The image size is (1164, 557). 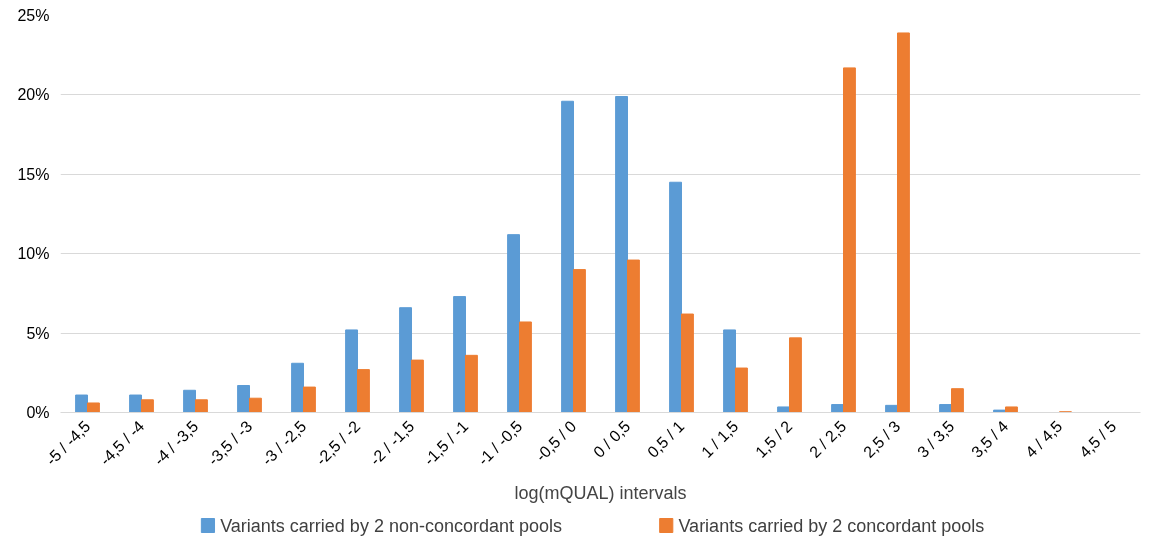 What do you see at coordinates (446, 443) in the screenshot?
I see `x-tick-label: -1,5 / -1` at bounding box center [446, 443].